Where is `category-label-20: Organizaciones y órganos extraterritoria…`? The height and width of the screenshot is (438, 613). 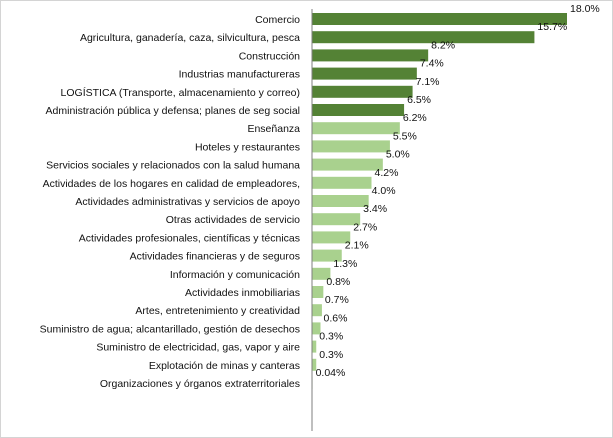
category-label-20: Organizaciones y órganos extraterritoria… is located at coordinates (200, 384).